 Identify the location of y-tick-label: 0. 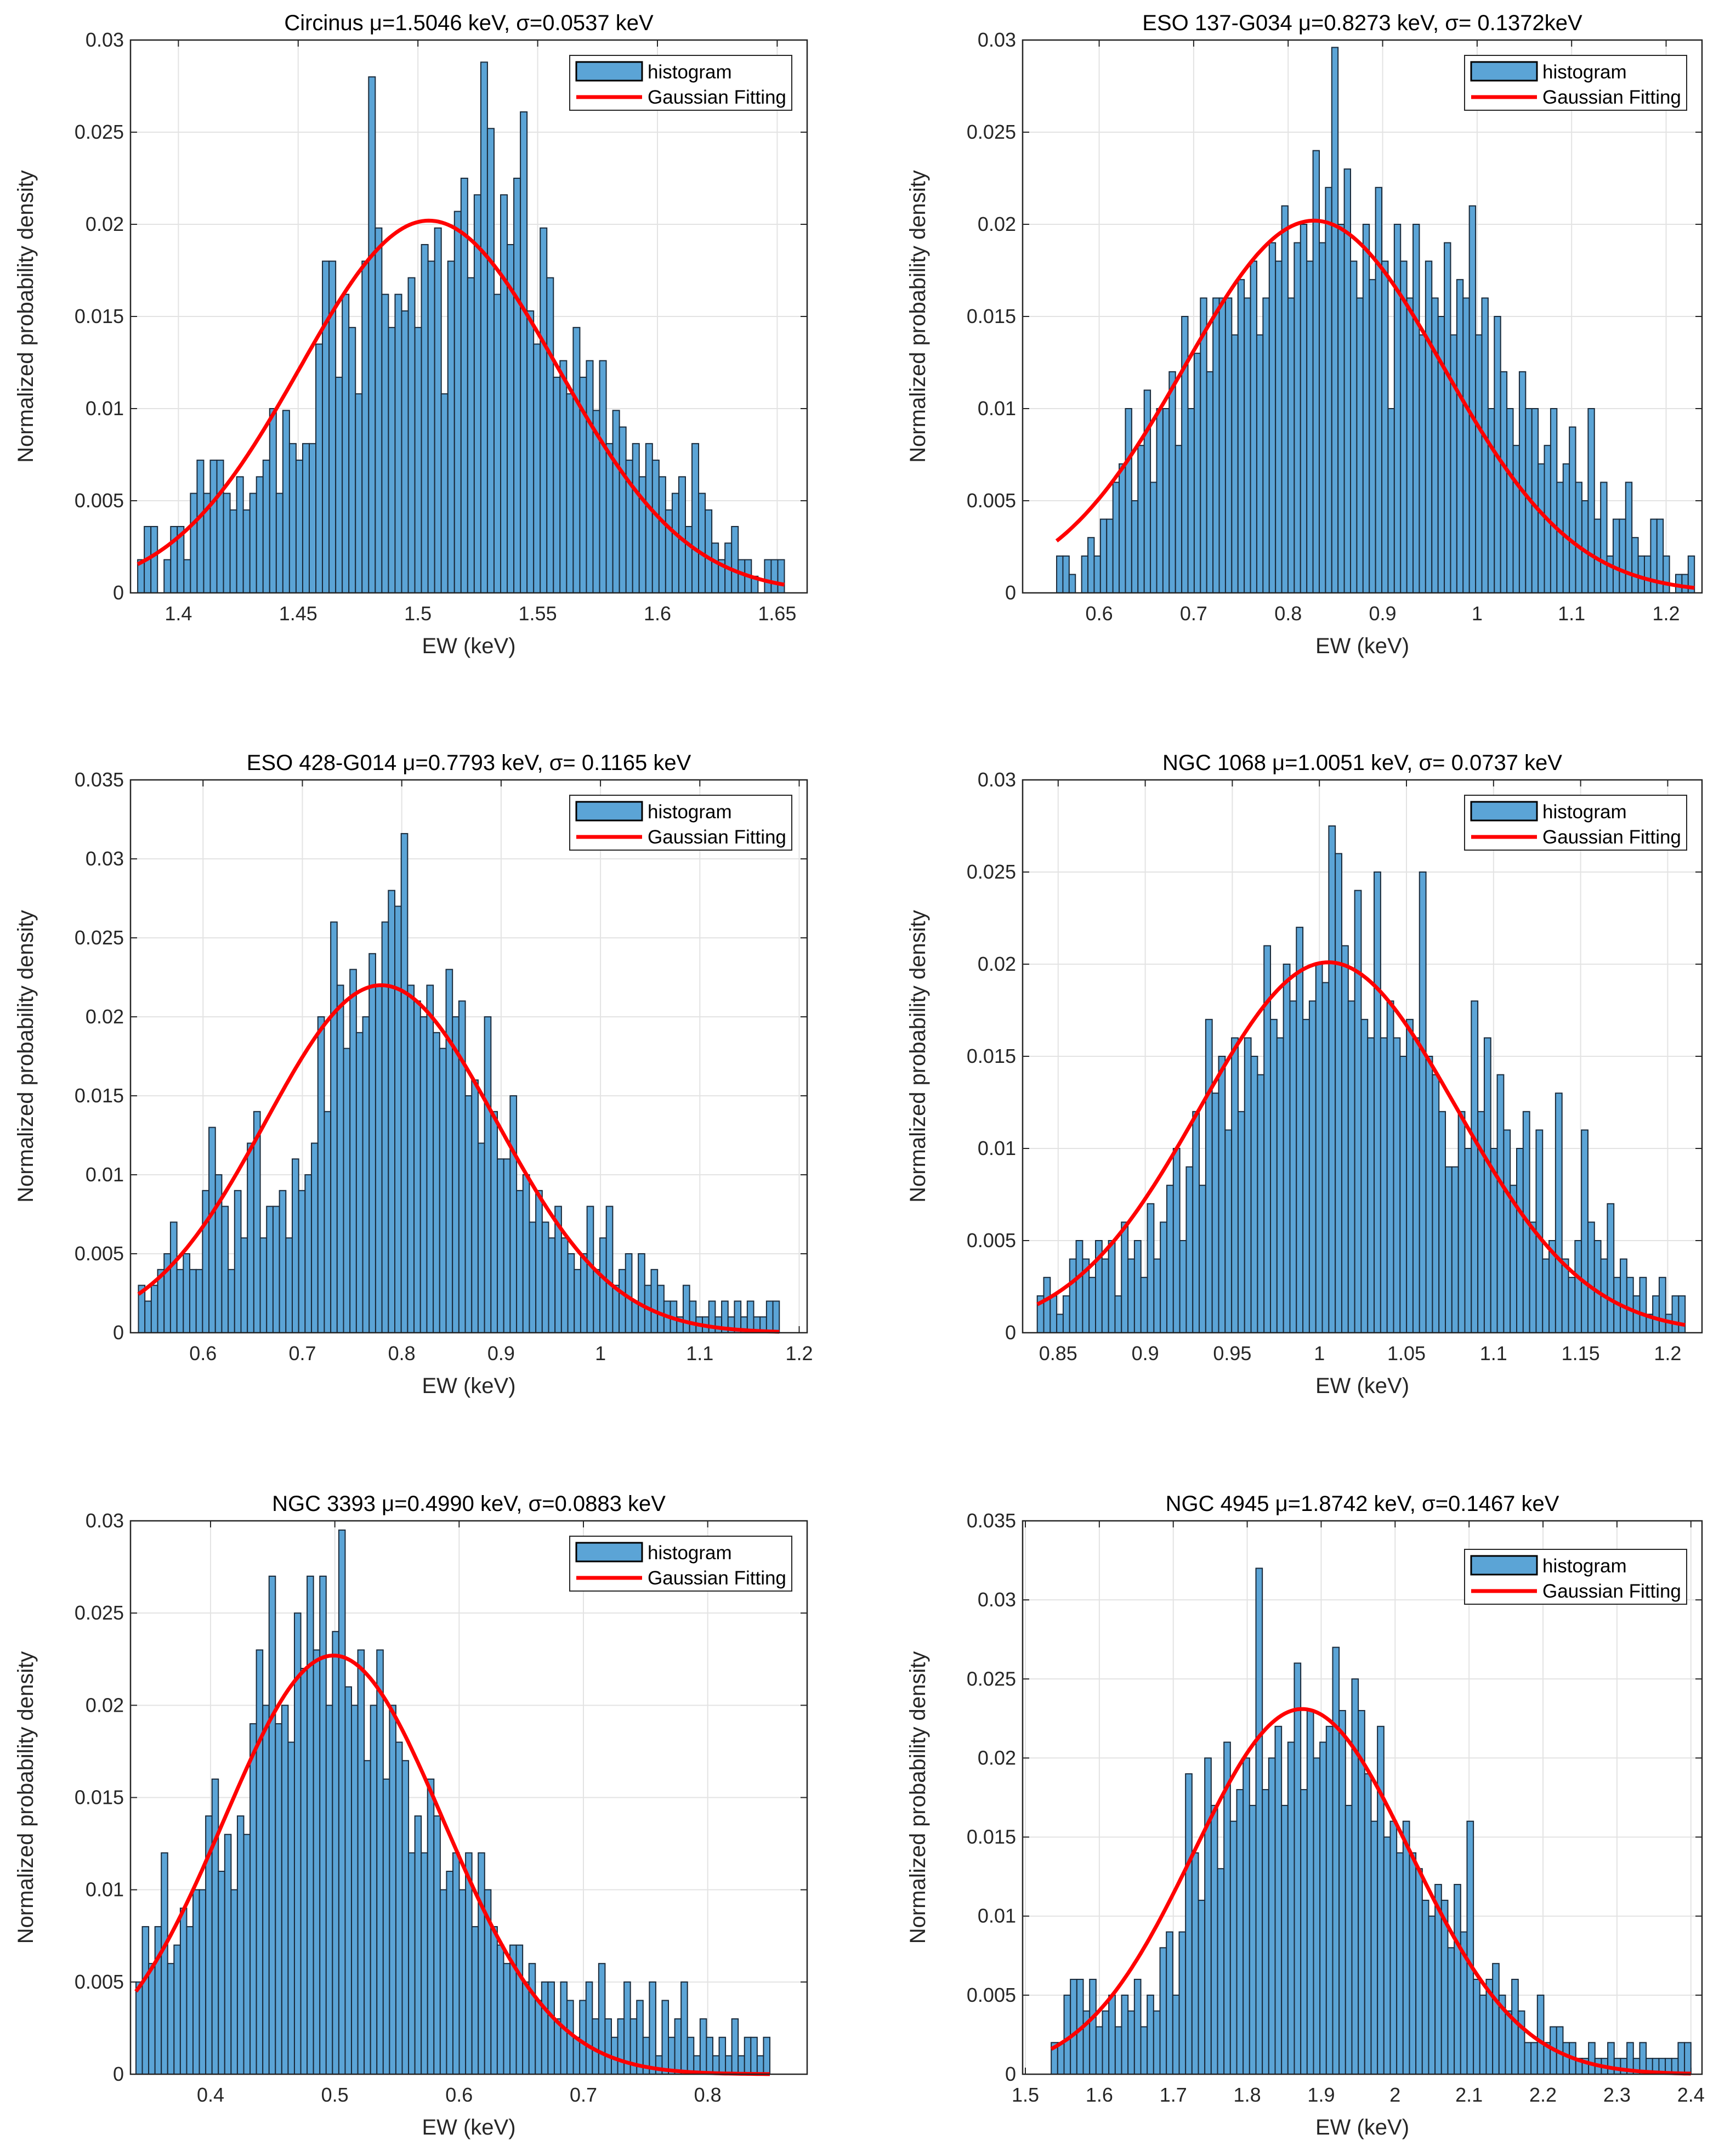
(1010, 1332).